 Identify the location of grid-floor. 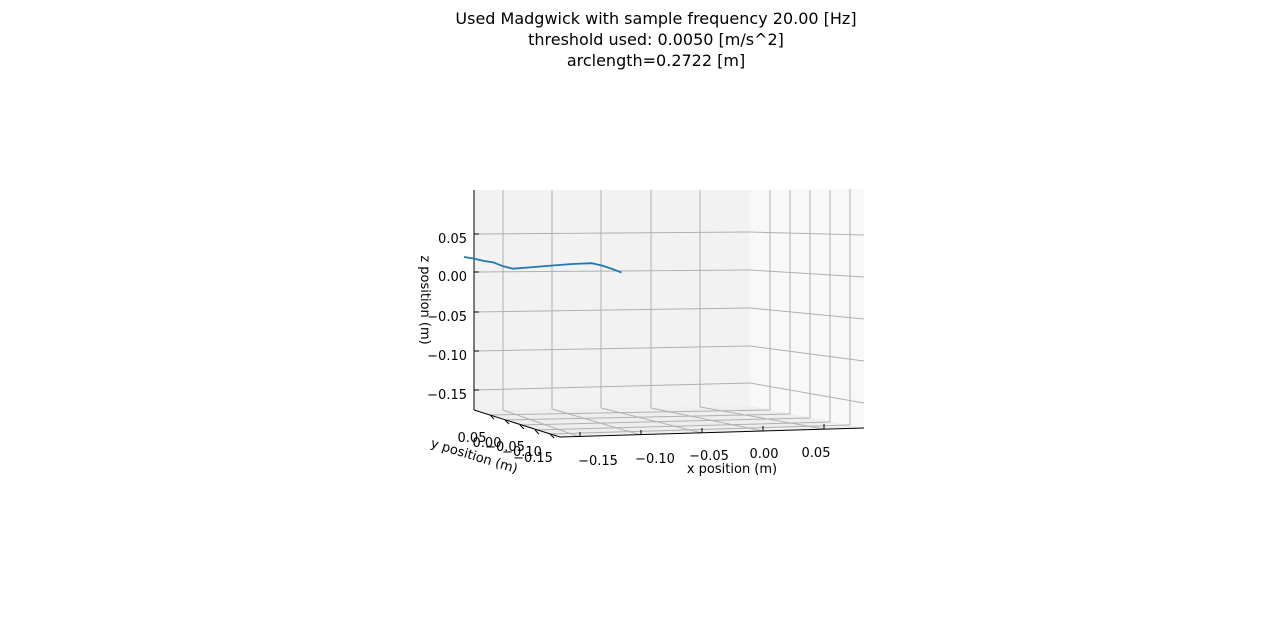
(670, 422).